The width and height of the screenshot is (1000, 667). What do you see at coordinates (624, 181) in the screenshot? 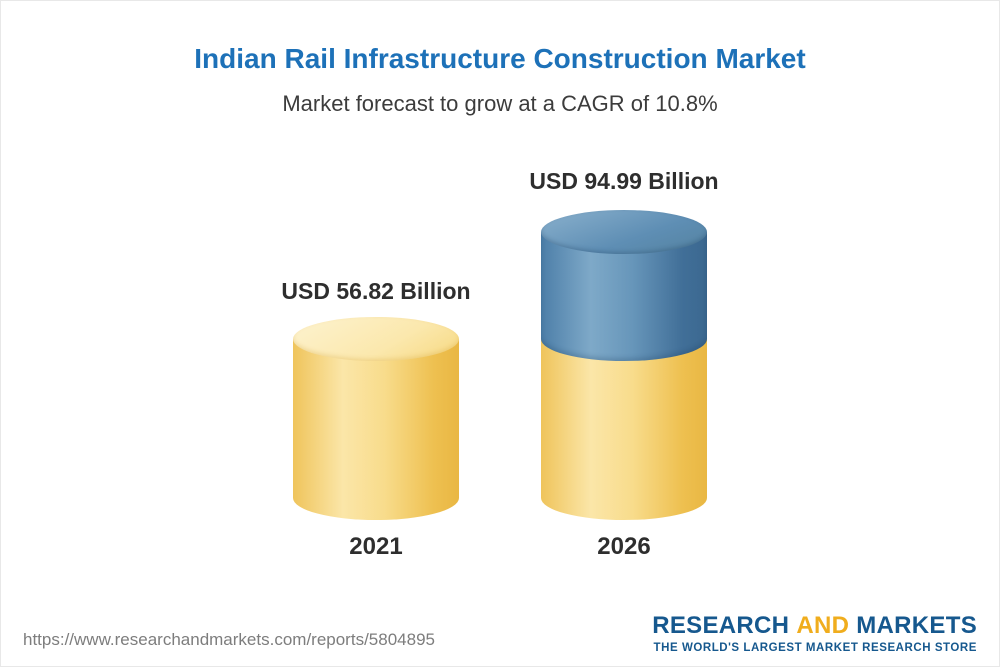
I see `value-label-2026: USD 94.99 Billion` at bounding box center [624, 181].